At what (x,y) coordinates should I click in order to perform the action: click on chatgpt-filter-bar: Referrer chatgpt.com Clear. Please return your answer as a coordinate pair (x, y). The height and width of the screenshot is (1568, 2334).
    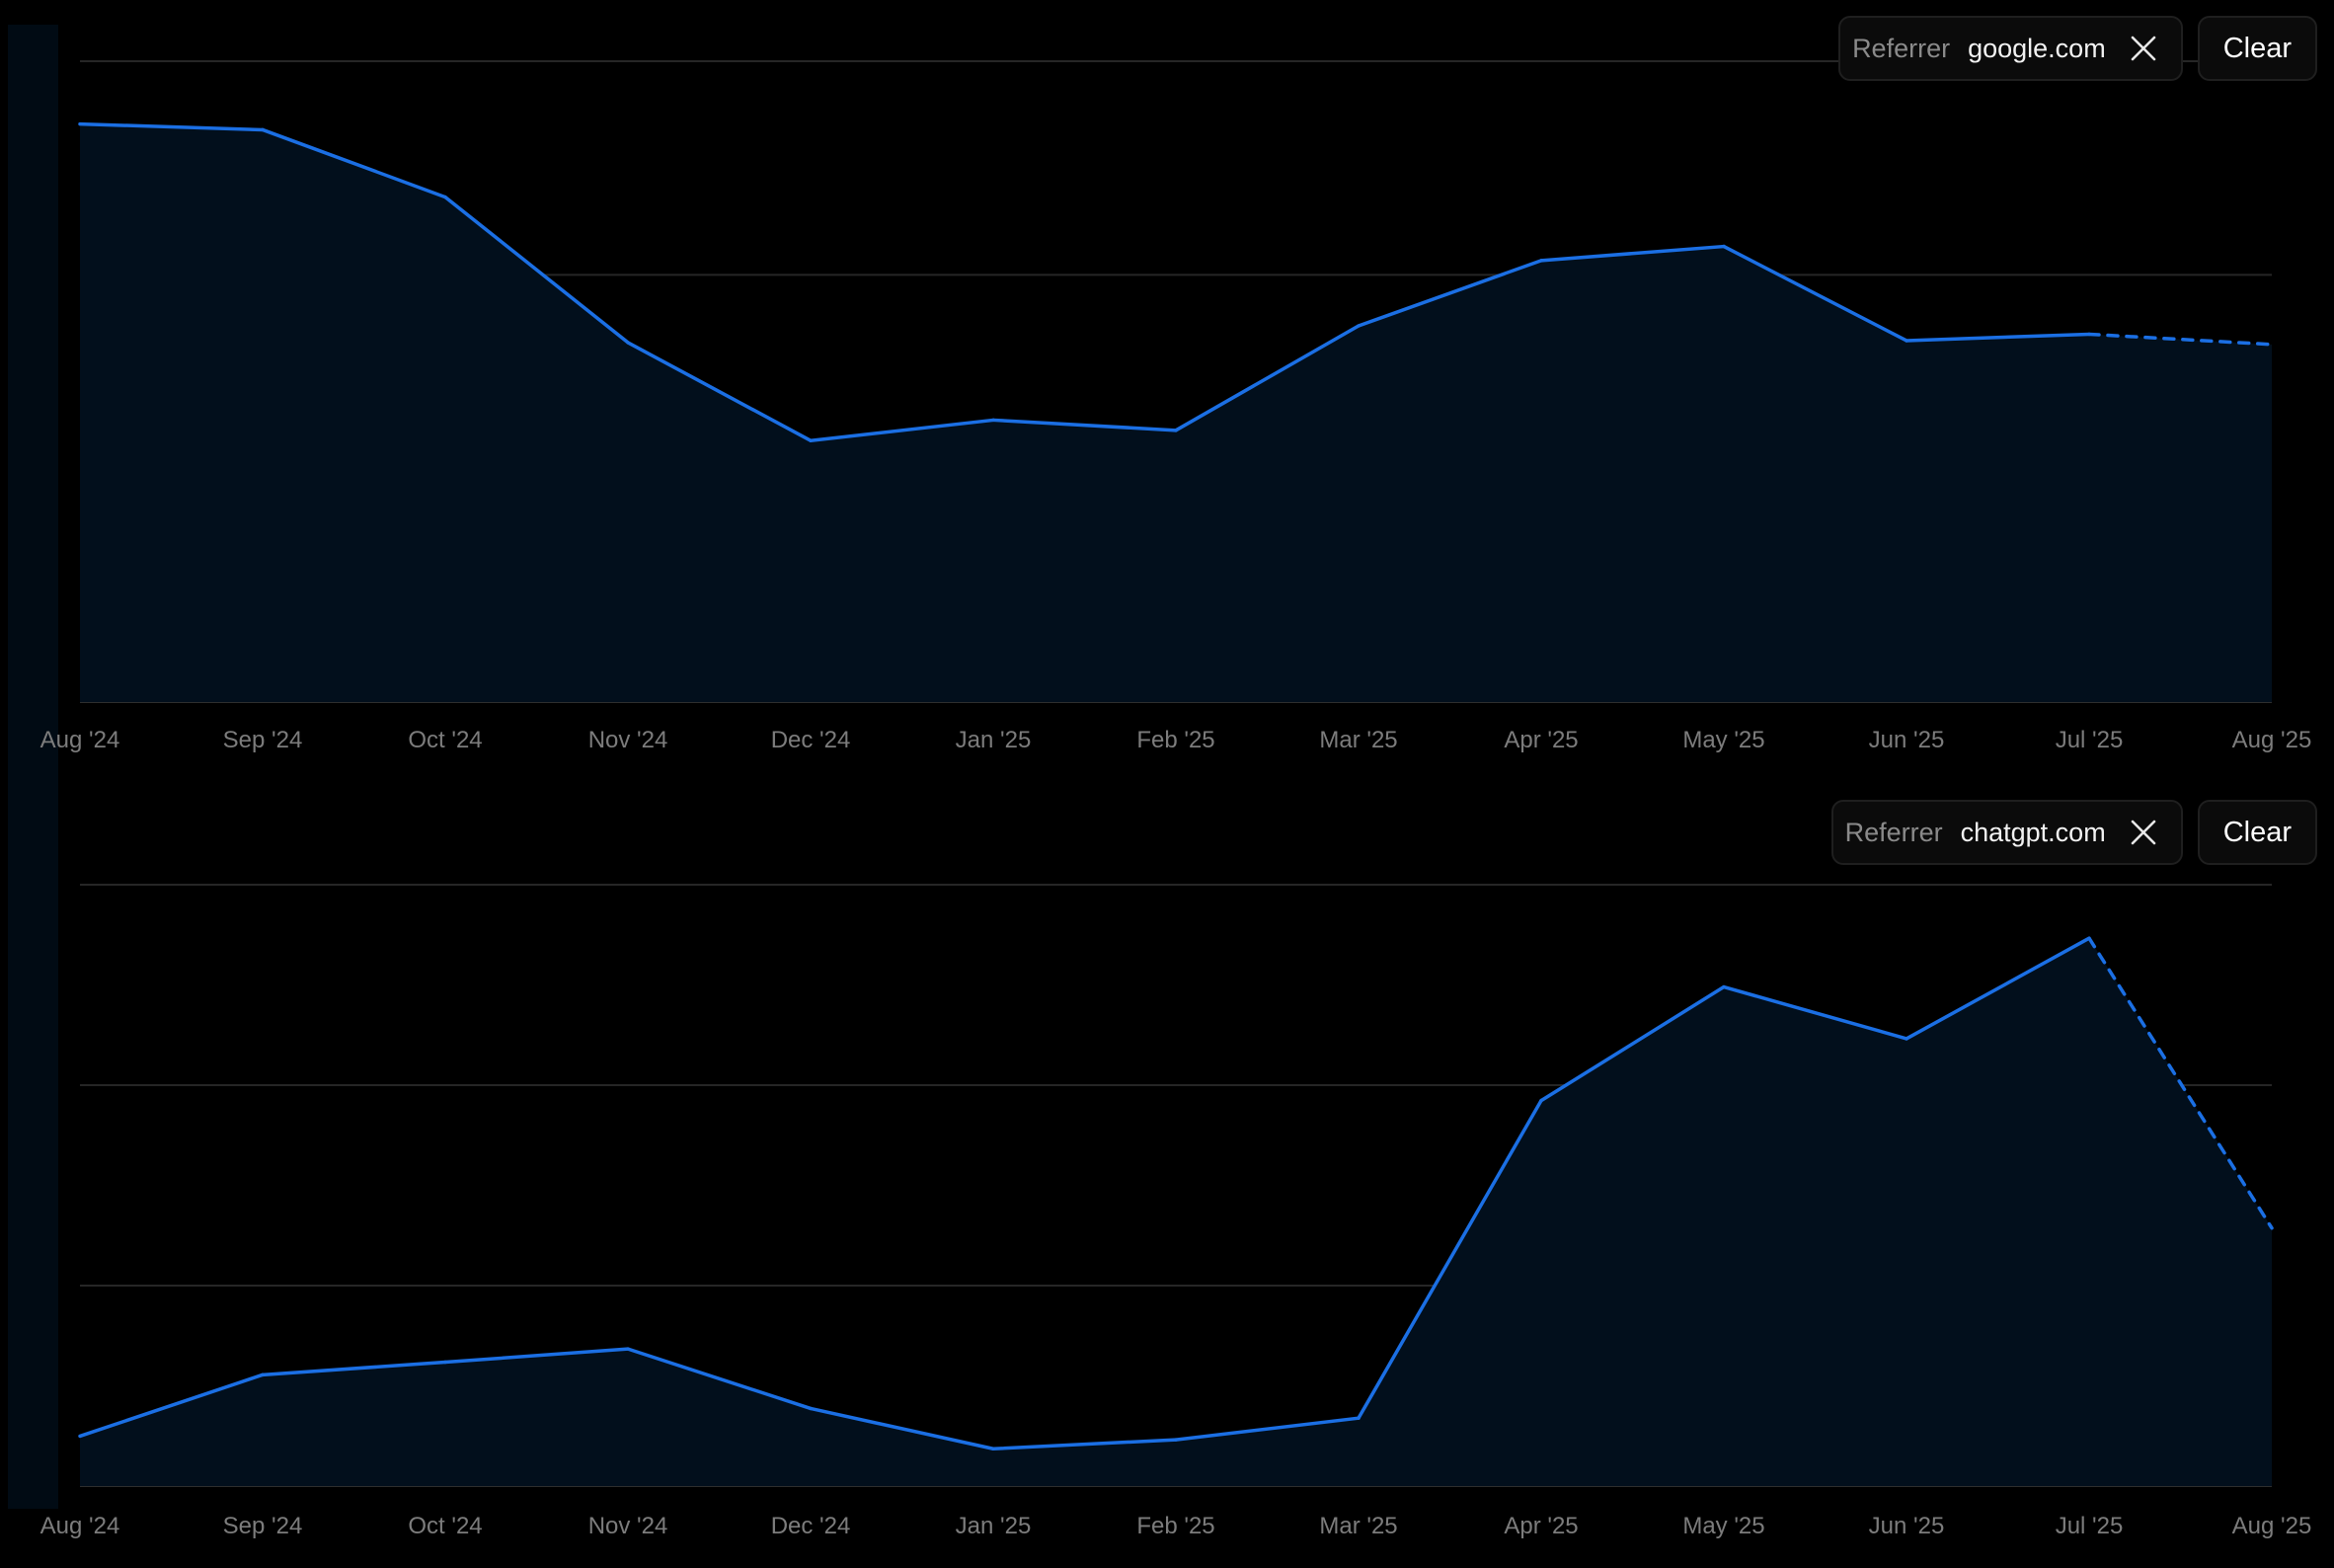
    Looking at the image, I should click on (2074, 833).